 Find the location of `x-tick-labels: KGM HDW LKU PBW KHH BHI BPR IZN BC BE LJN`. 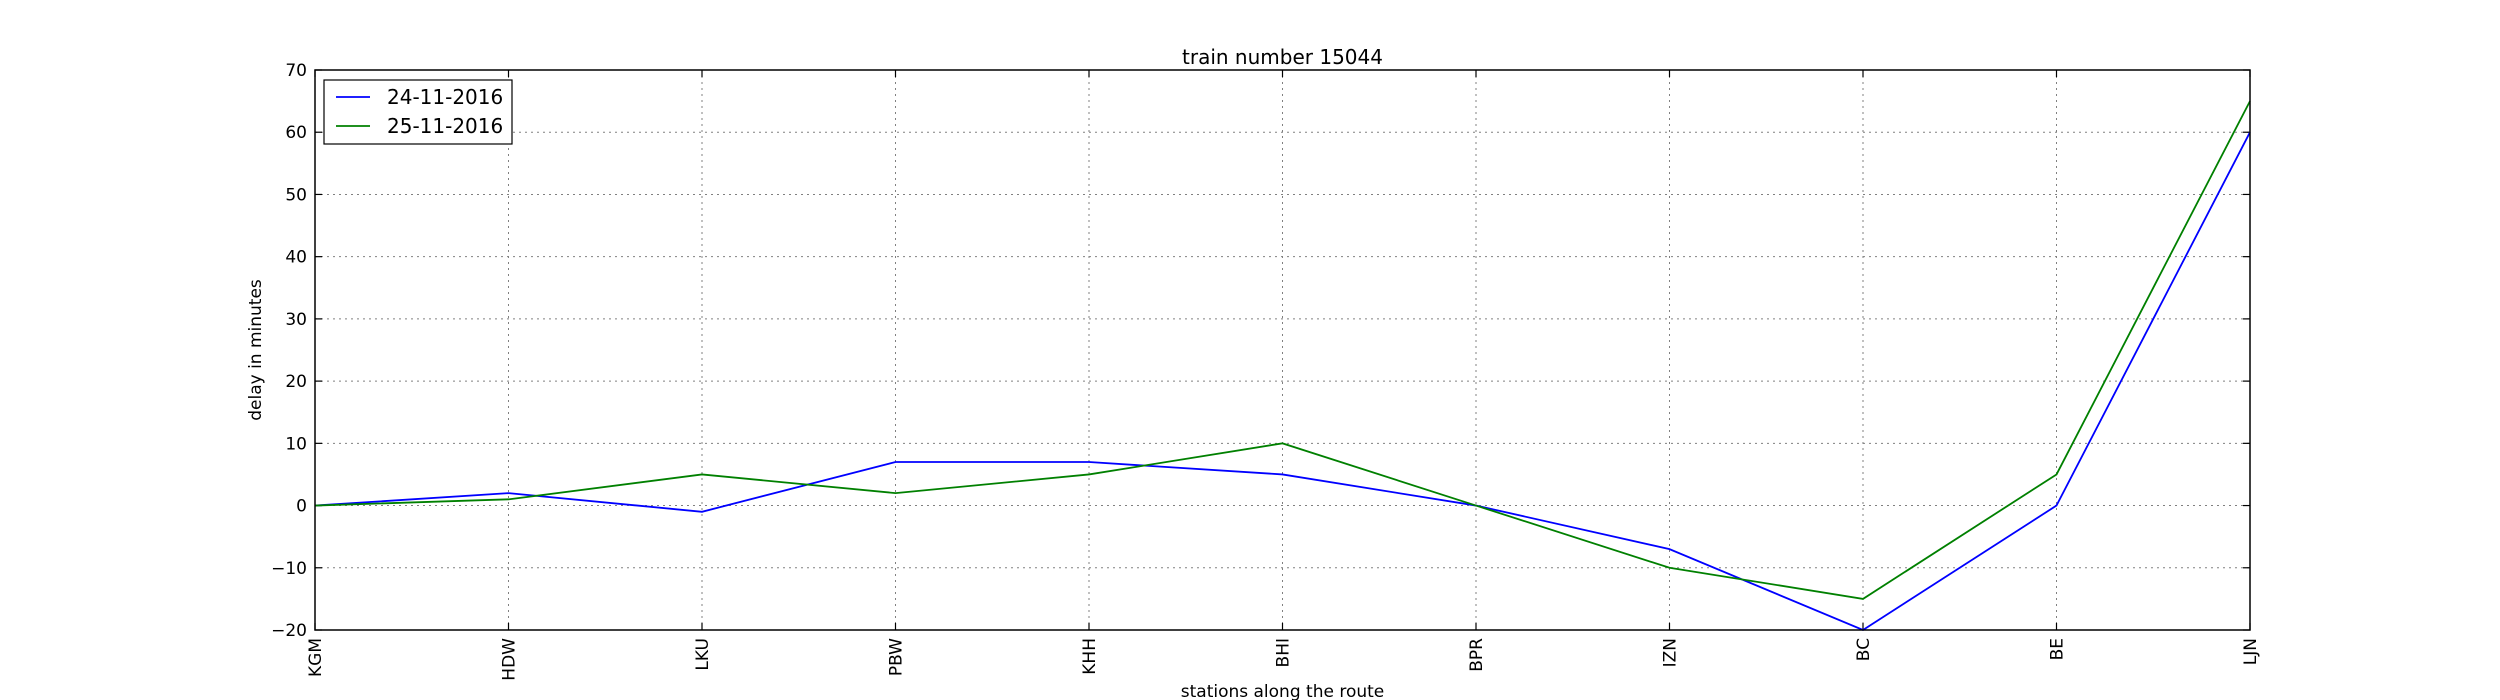

x-tick-labels: KGM HDW LKU PBW KHH BHI BPR IZN BC BE LJN is located at coordinates (1283, 659).